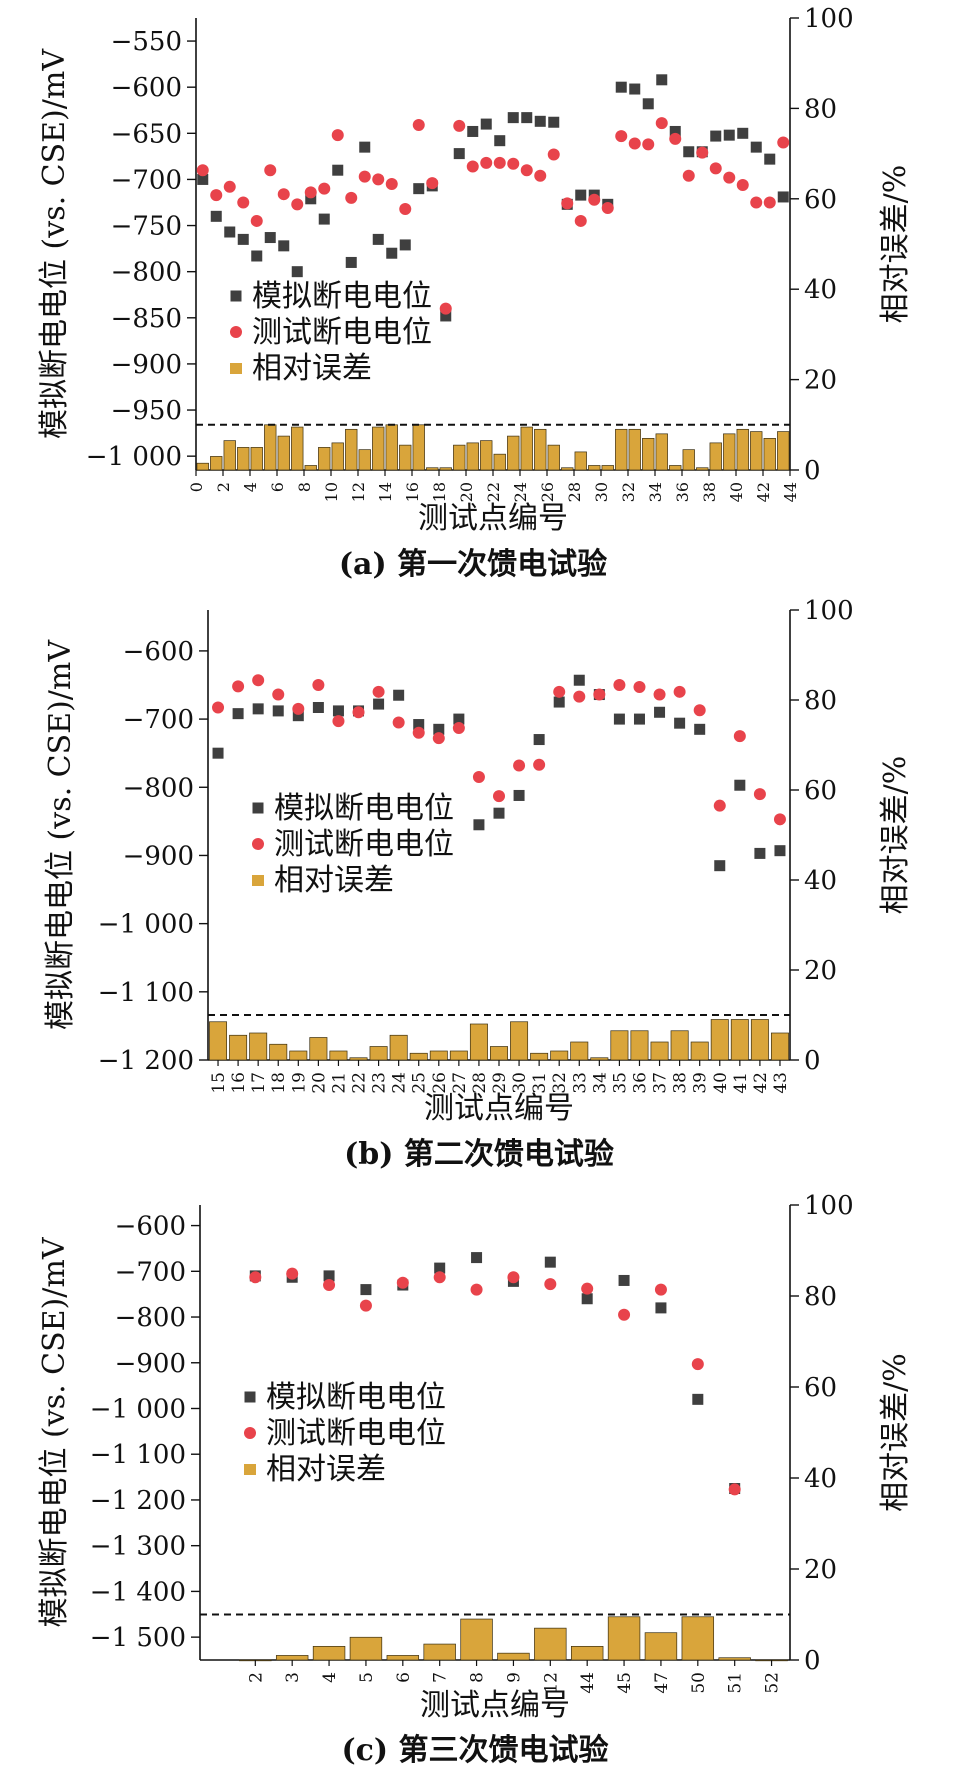  What do you see at coordinates (773, 1683) in the screenshot?
I see `x-tick-label: 52` at bounding box center [773, 1683].